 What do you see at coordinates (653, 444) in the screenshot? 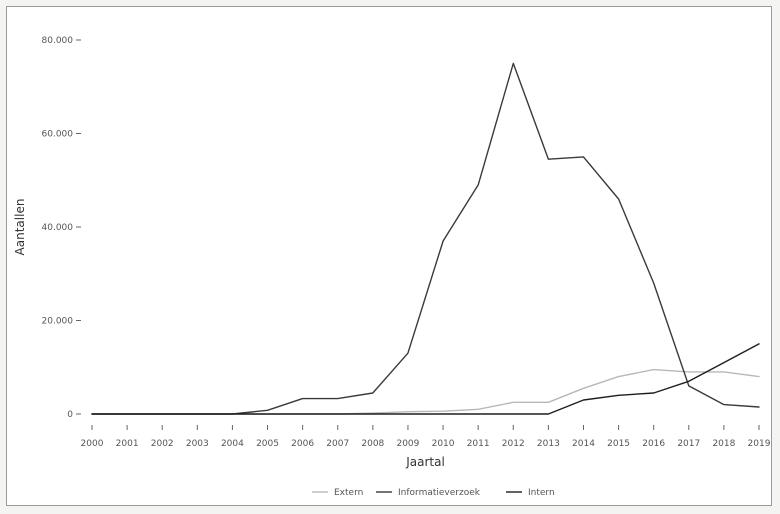
I see `x-tick-label: 2016` at bounding box center [653, 444].